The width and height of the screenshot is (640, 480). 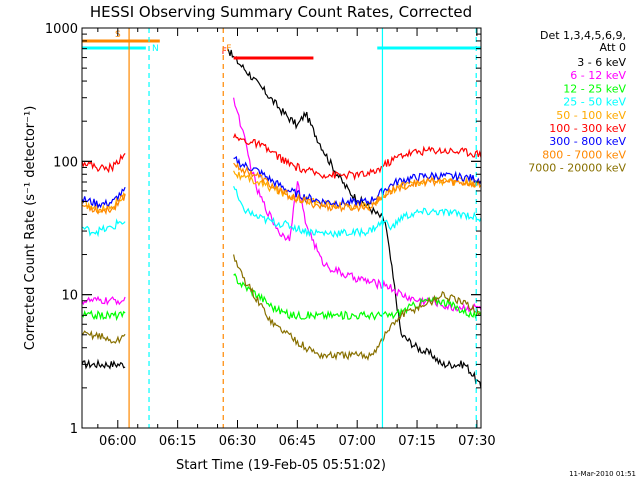 I want to click on y-tick-label-2: 100, so click(x=65, y=162).